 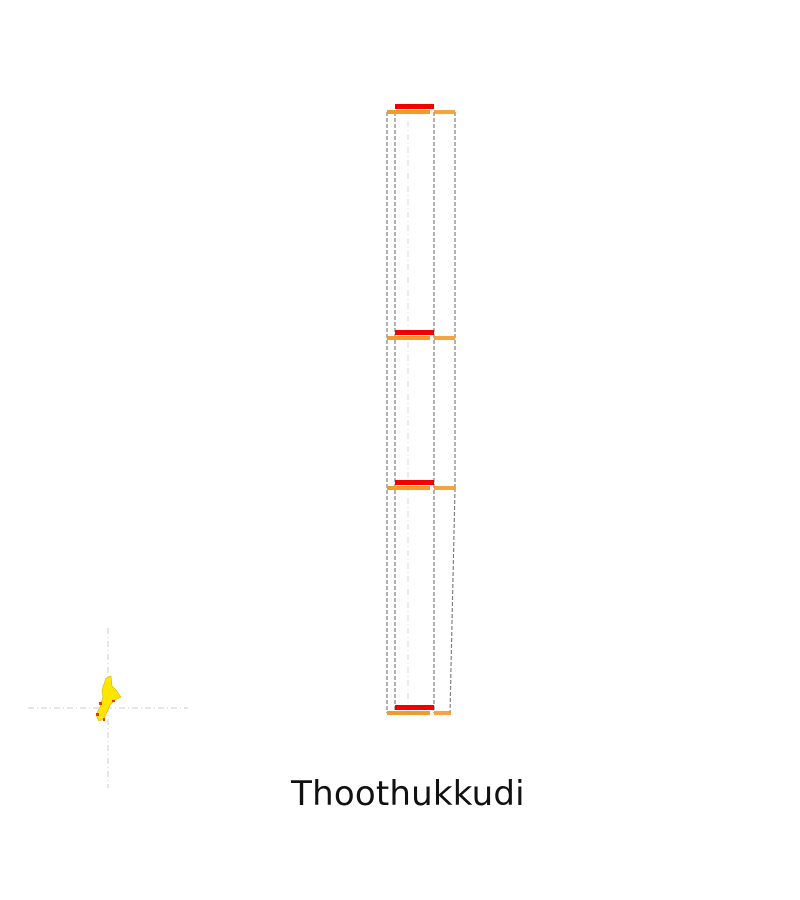 What do you see at coordinates (452, 600) in the screenshot?
I see `outline-connector` at bounding box center [452, 600].